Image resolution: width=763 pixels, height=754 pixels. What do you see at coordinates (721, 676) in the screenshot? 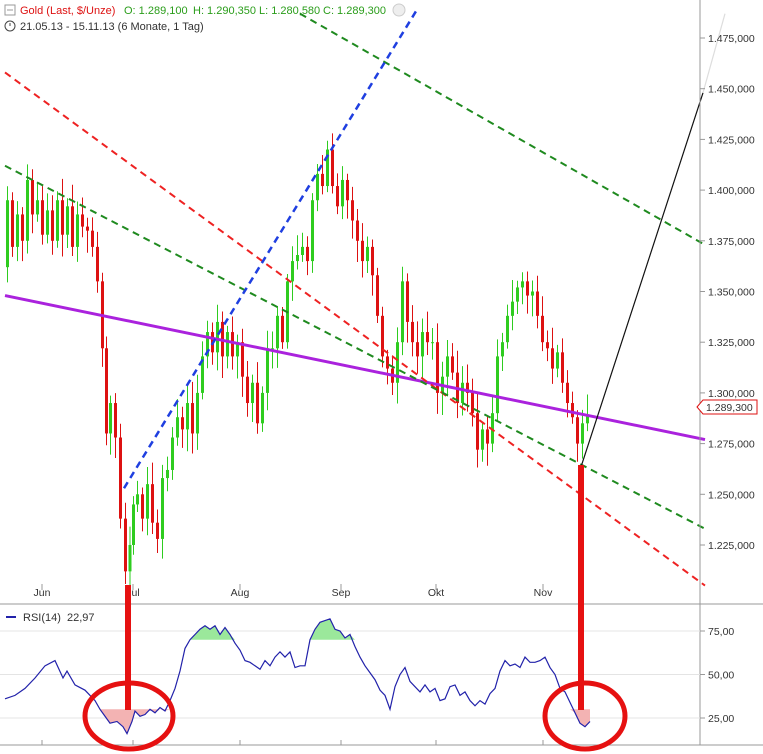
I see `rsi-tick-label: 50,00` at bounding box center [721, 676].